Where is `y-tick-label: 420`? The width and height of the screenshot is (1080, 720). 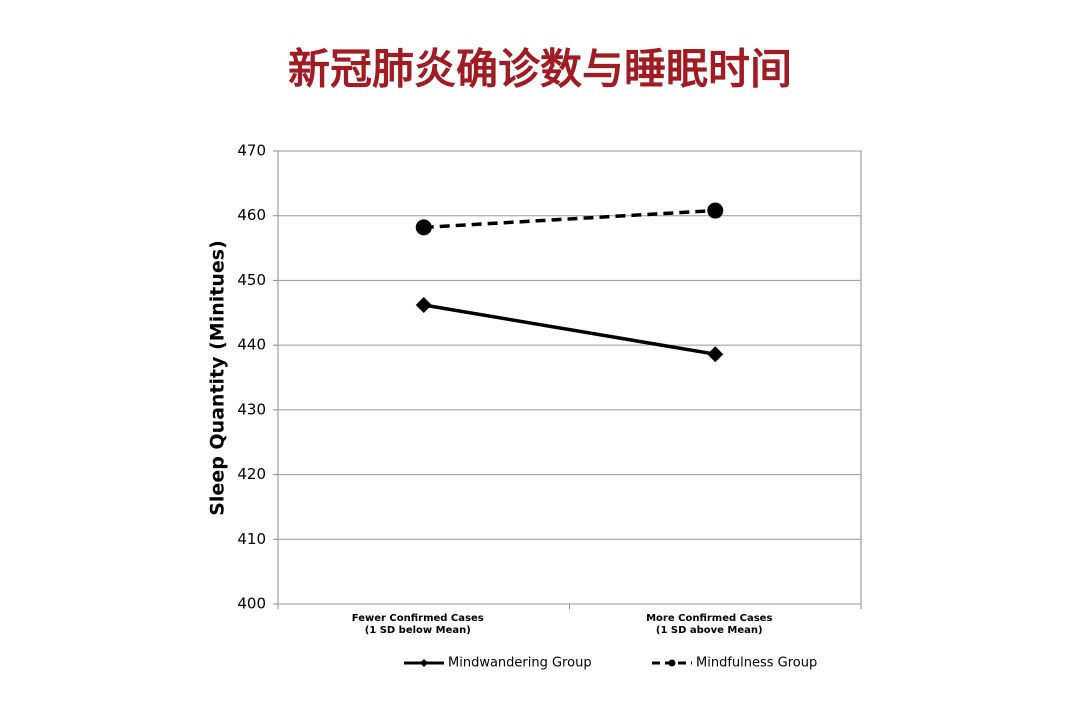
y-tick-label: 420 is located at coordinates (251, 474).